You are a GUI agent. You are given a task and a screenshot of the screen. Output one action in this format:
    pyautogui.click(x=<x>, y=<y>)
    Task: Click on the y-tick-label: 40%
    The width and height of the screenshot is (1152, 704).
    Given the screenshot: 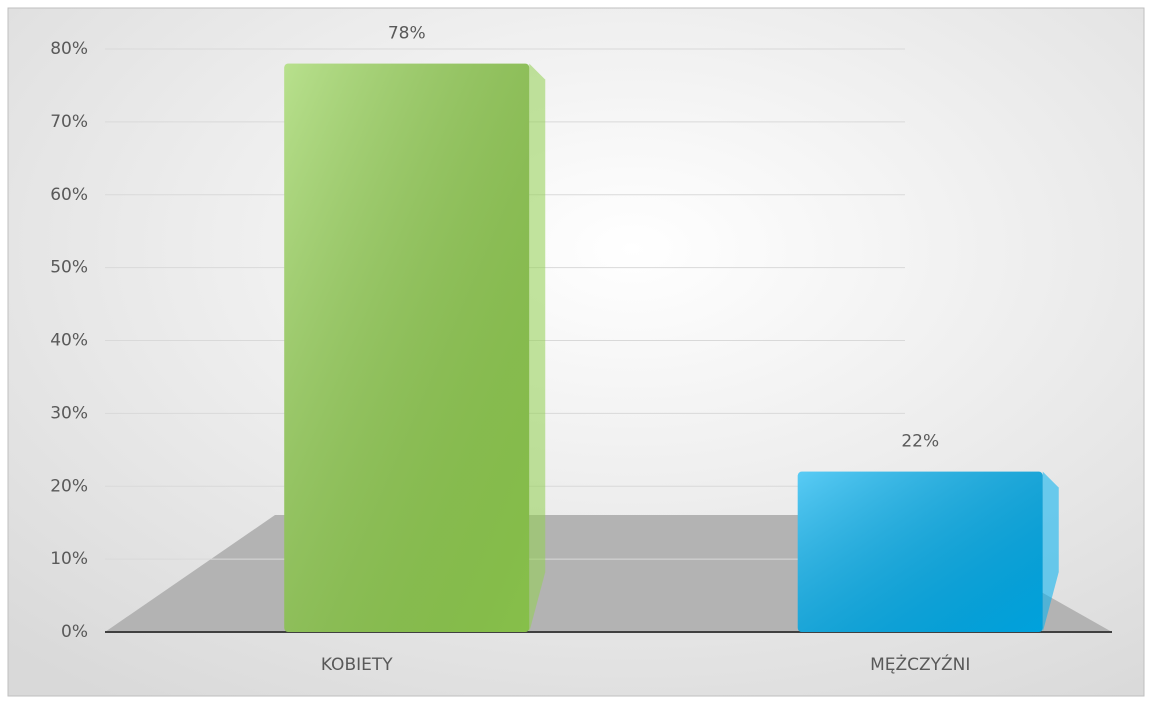 What is the action you would take?
    pyautogui.click(x=69, y=341)
    